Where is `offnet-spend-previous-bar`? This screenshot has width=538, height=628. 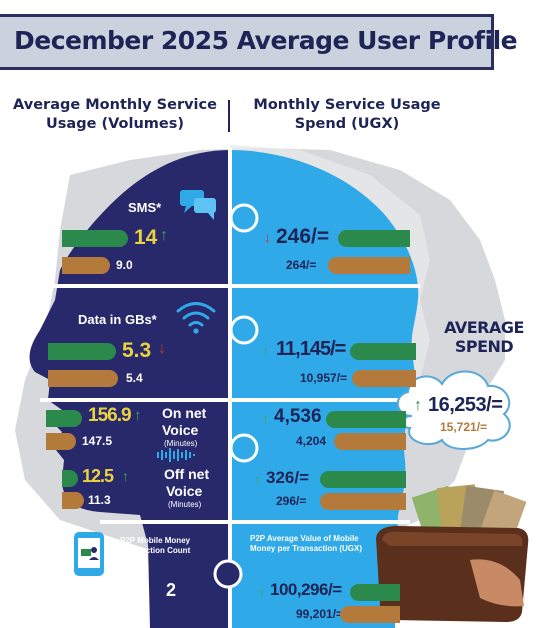 offnet-spend-previous-bar is located at coordinates (363, 501).